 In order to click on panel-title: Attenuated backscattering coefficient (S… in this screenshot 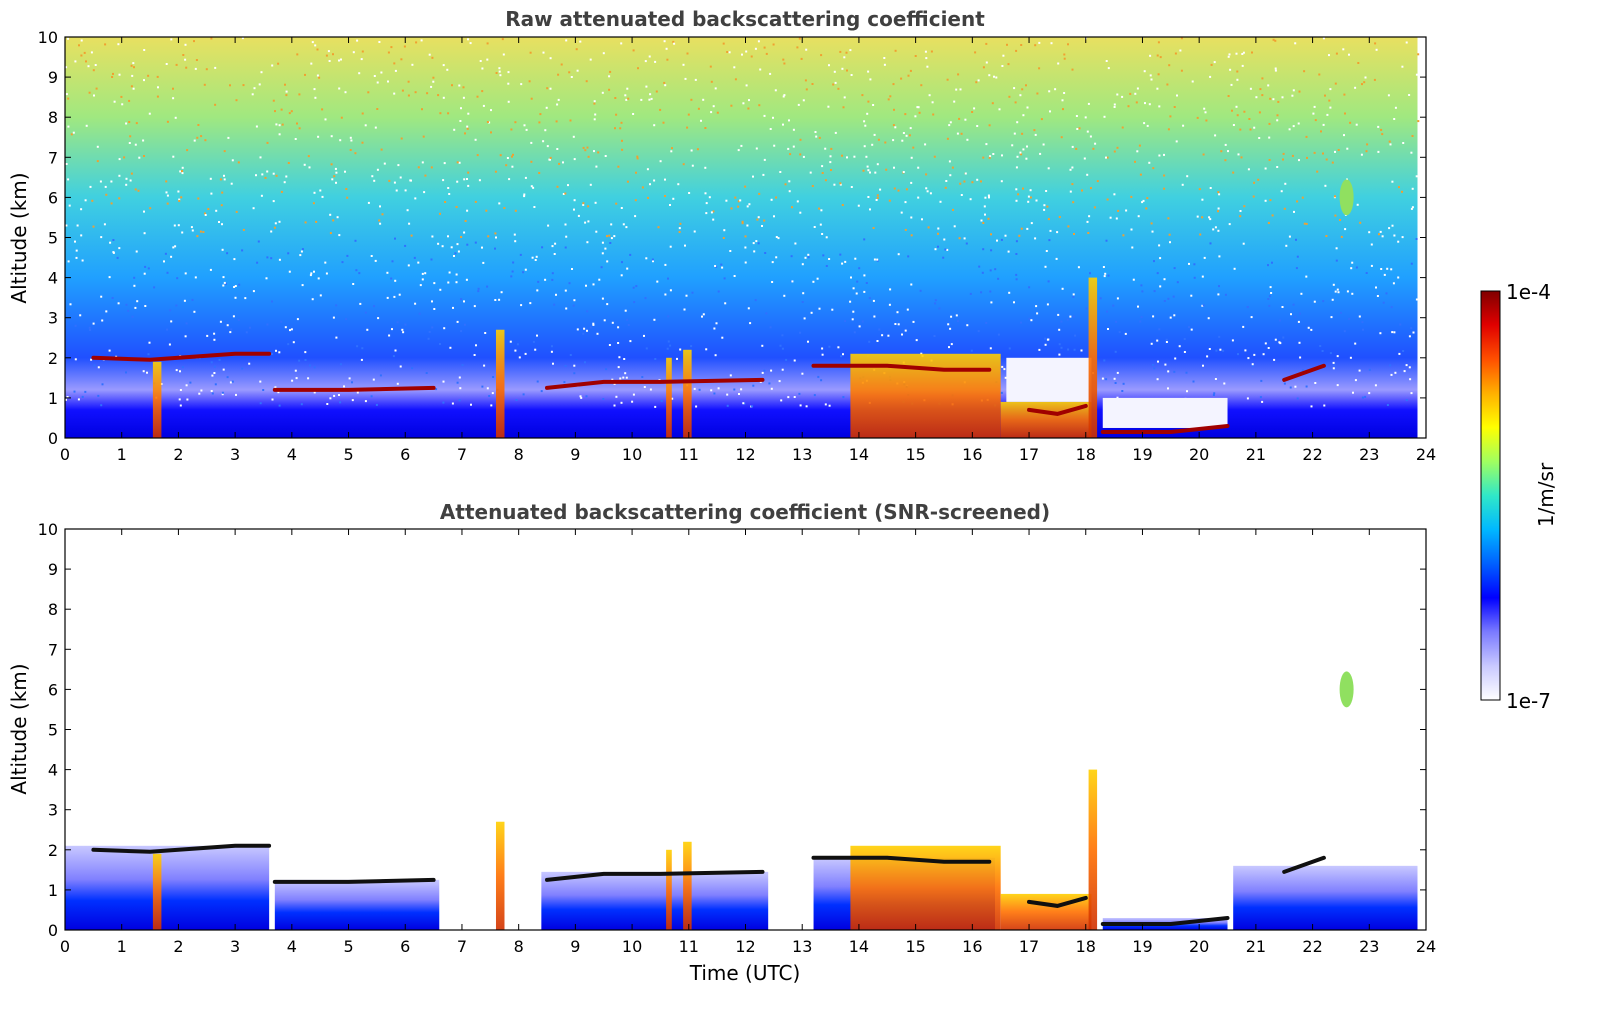, I will do `click(745, 512)`.